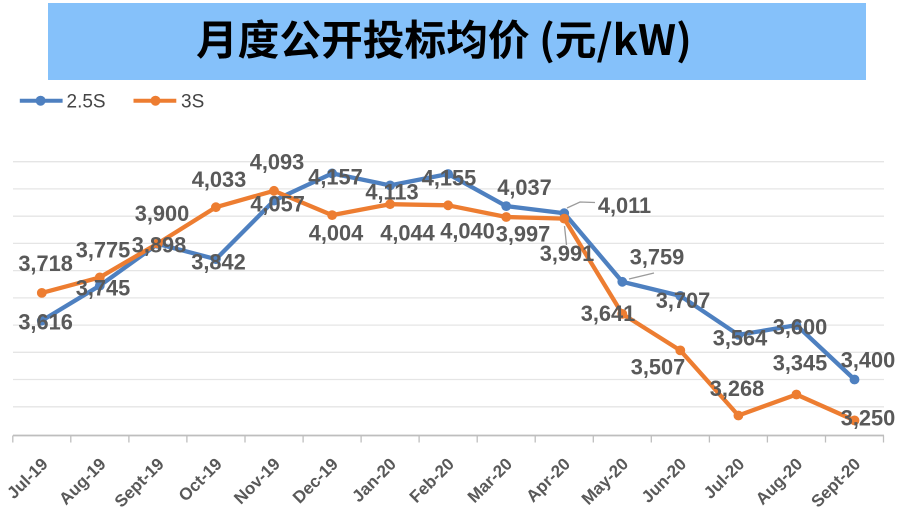 Image resolution: width=900 pixels, height=516 pixels. I want to click on svg-text: 4,044, so click(407, 233).